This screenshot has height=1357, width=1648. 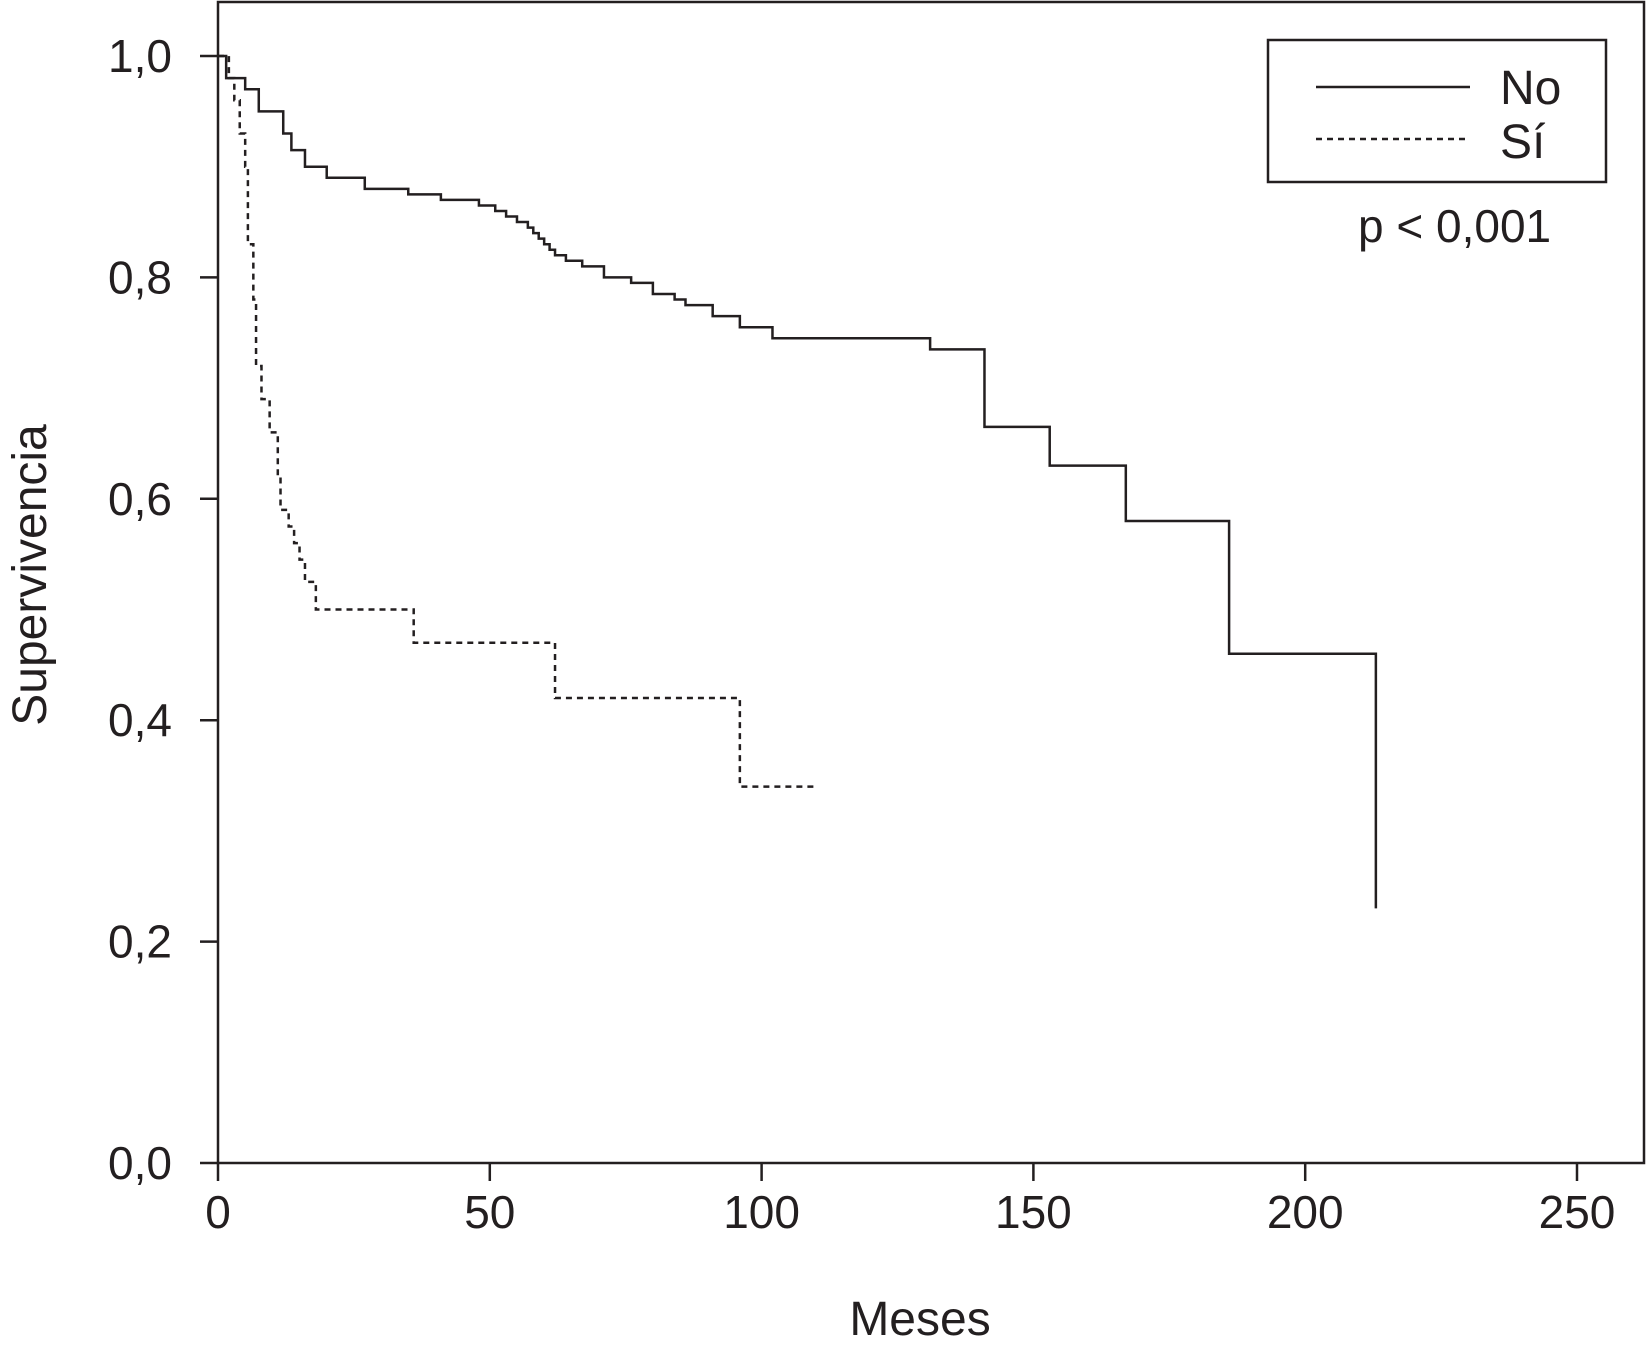 What do you see at coordinates (140, 1163) in the screenshot?
I see `y-tick-label: 0,0` at bounding box center [140, 1163].